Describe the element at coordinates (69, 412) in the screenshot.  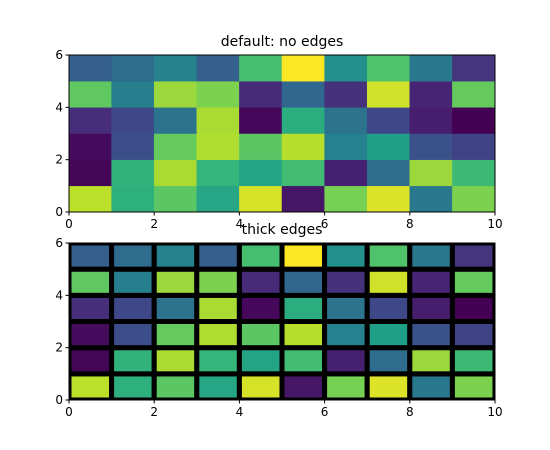
I see `x-tick-label: 0` at that location.